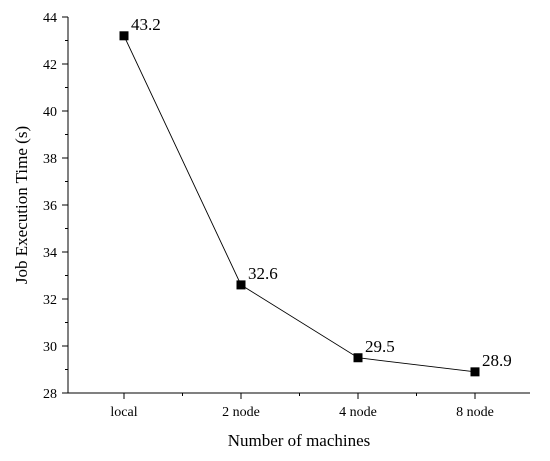  I want to click on x-axis-title: Number of machines, so click(299, 440).